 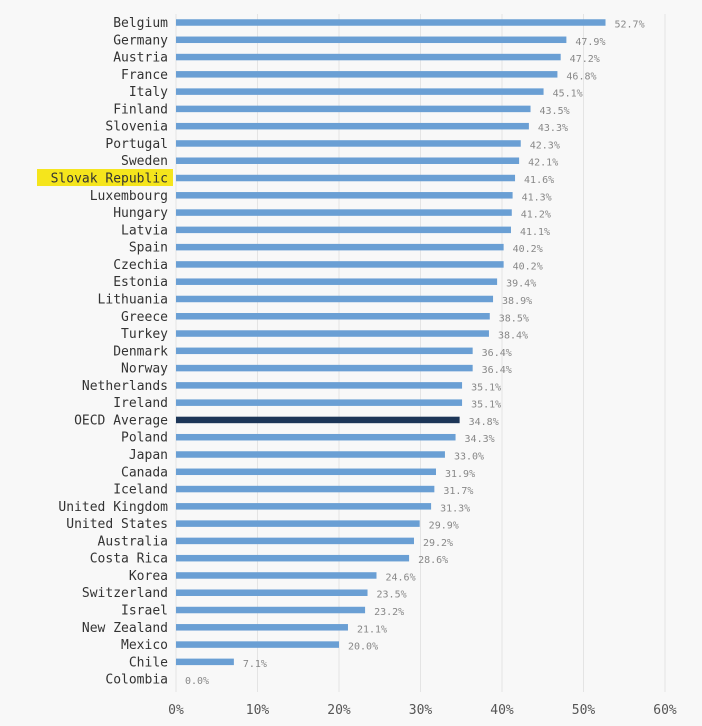 I want to click on value-label-slovenia: 43.3%, so click(x=553, y=128).